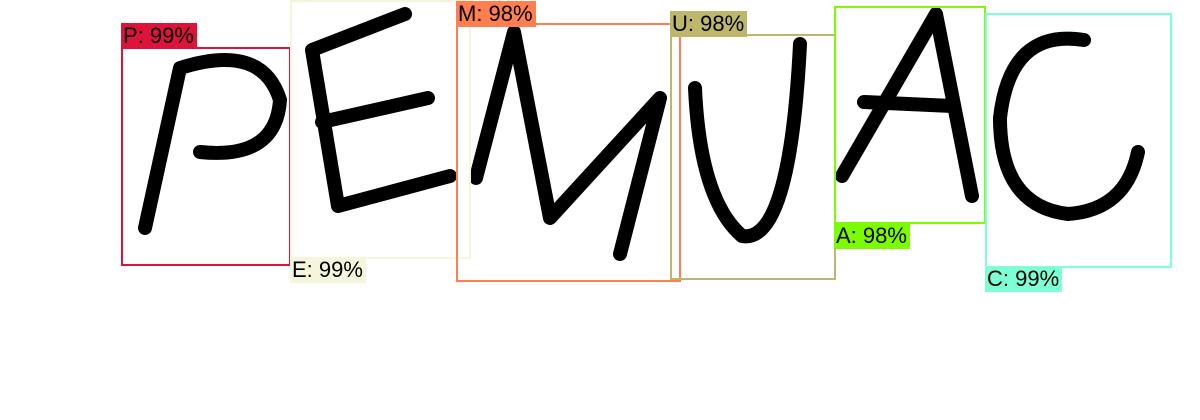 This screenshot has width=1200, height=420. Describe the element at coordinates (872, 236) in the screenshot. I see `detection-label-a: A: 98%` at that location.